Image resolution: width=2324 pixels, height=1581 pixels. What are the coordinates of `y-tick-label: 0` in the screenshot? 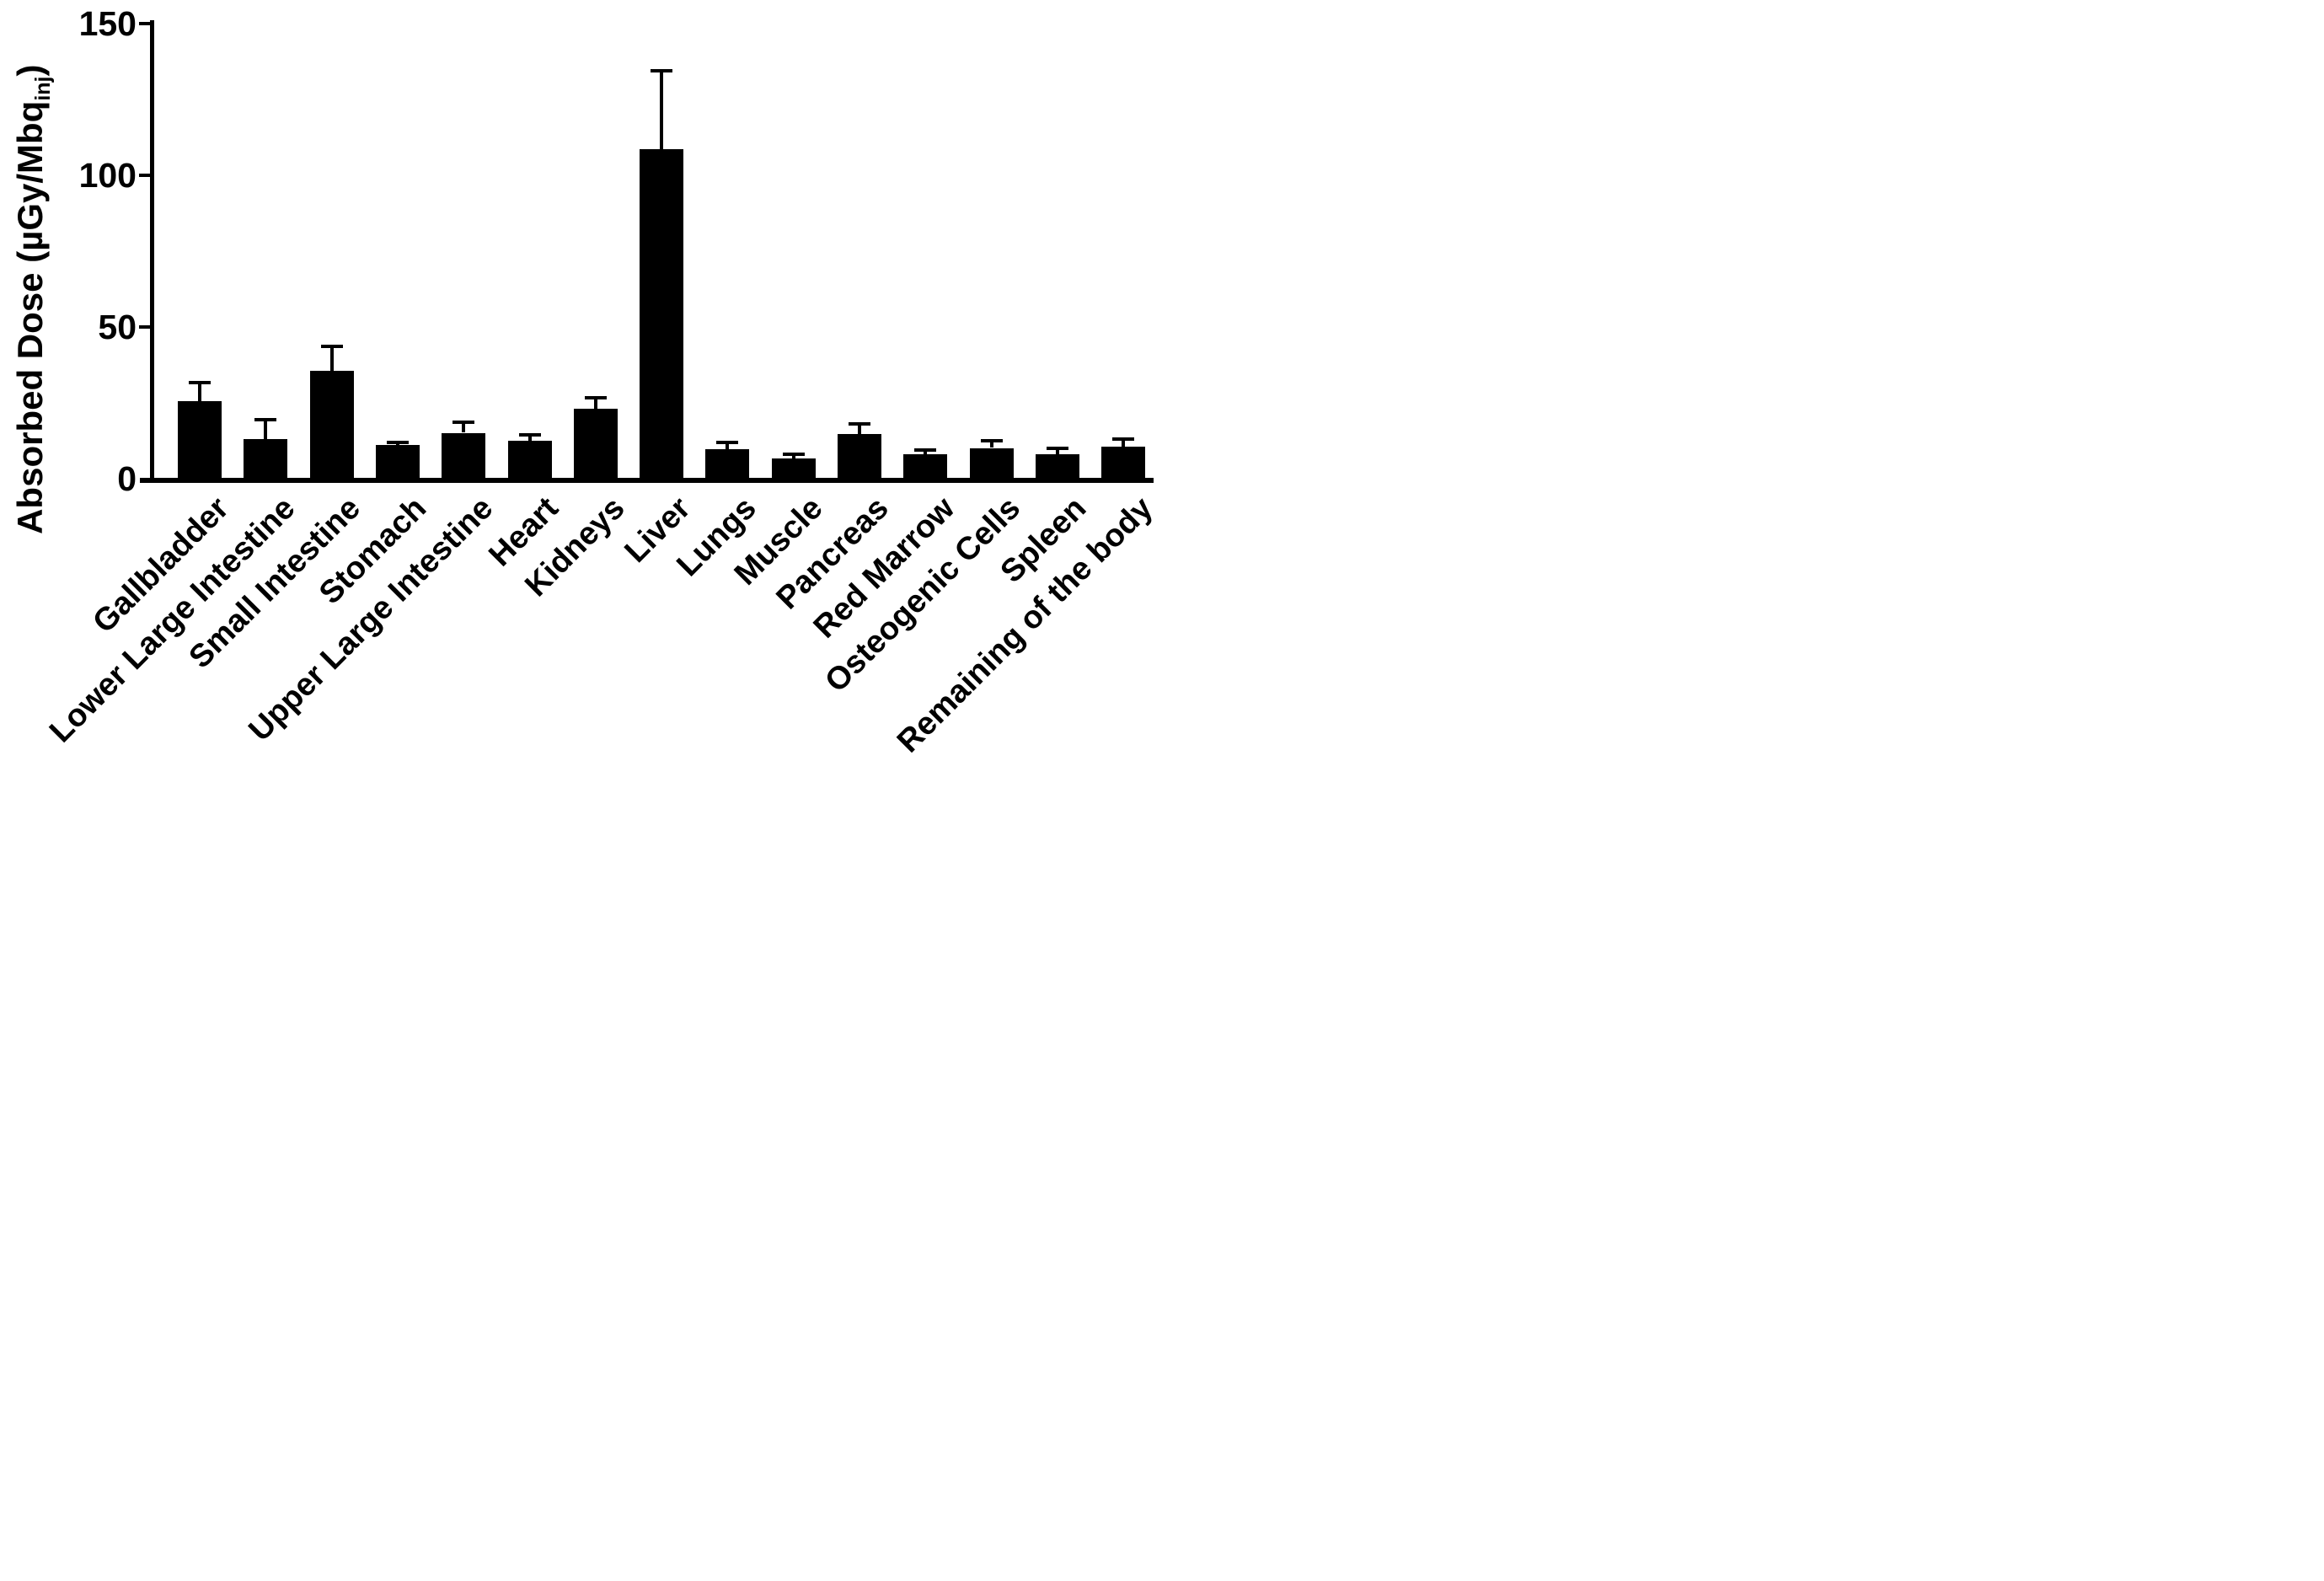 It's located at (127, 478).